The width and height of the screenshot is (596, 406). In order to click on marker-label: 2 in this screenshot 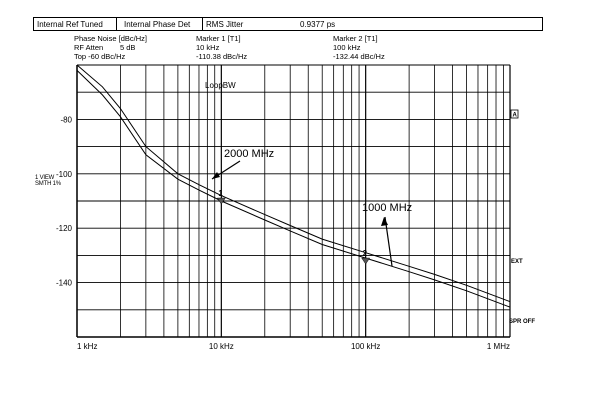, I will do `click(365, 253)`.